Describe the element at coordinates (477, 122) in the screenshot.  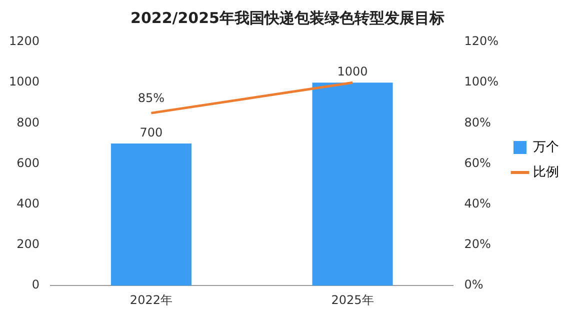
I see `y2-tick-label: 80%` at that location.